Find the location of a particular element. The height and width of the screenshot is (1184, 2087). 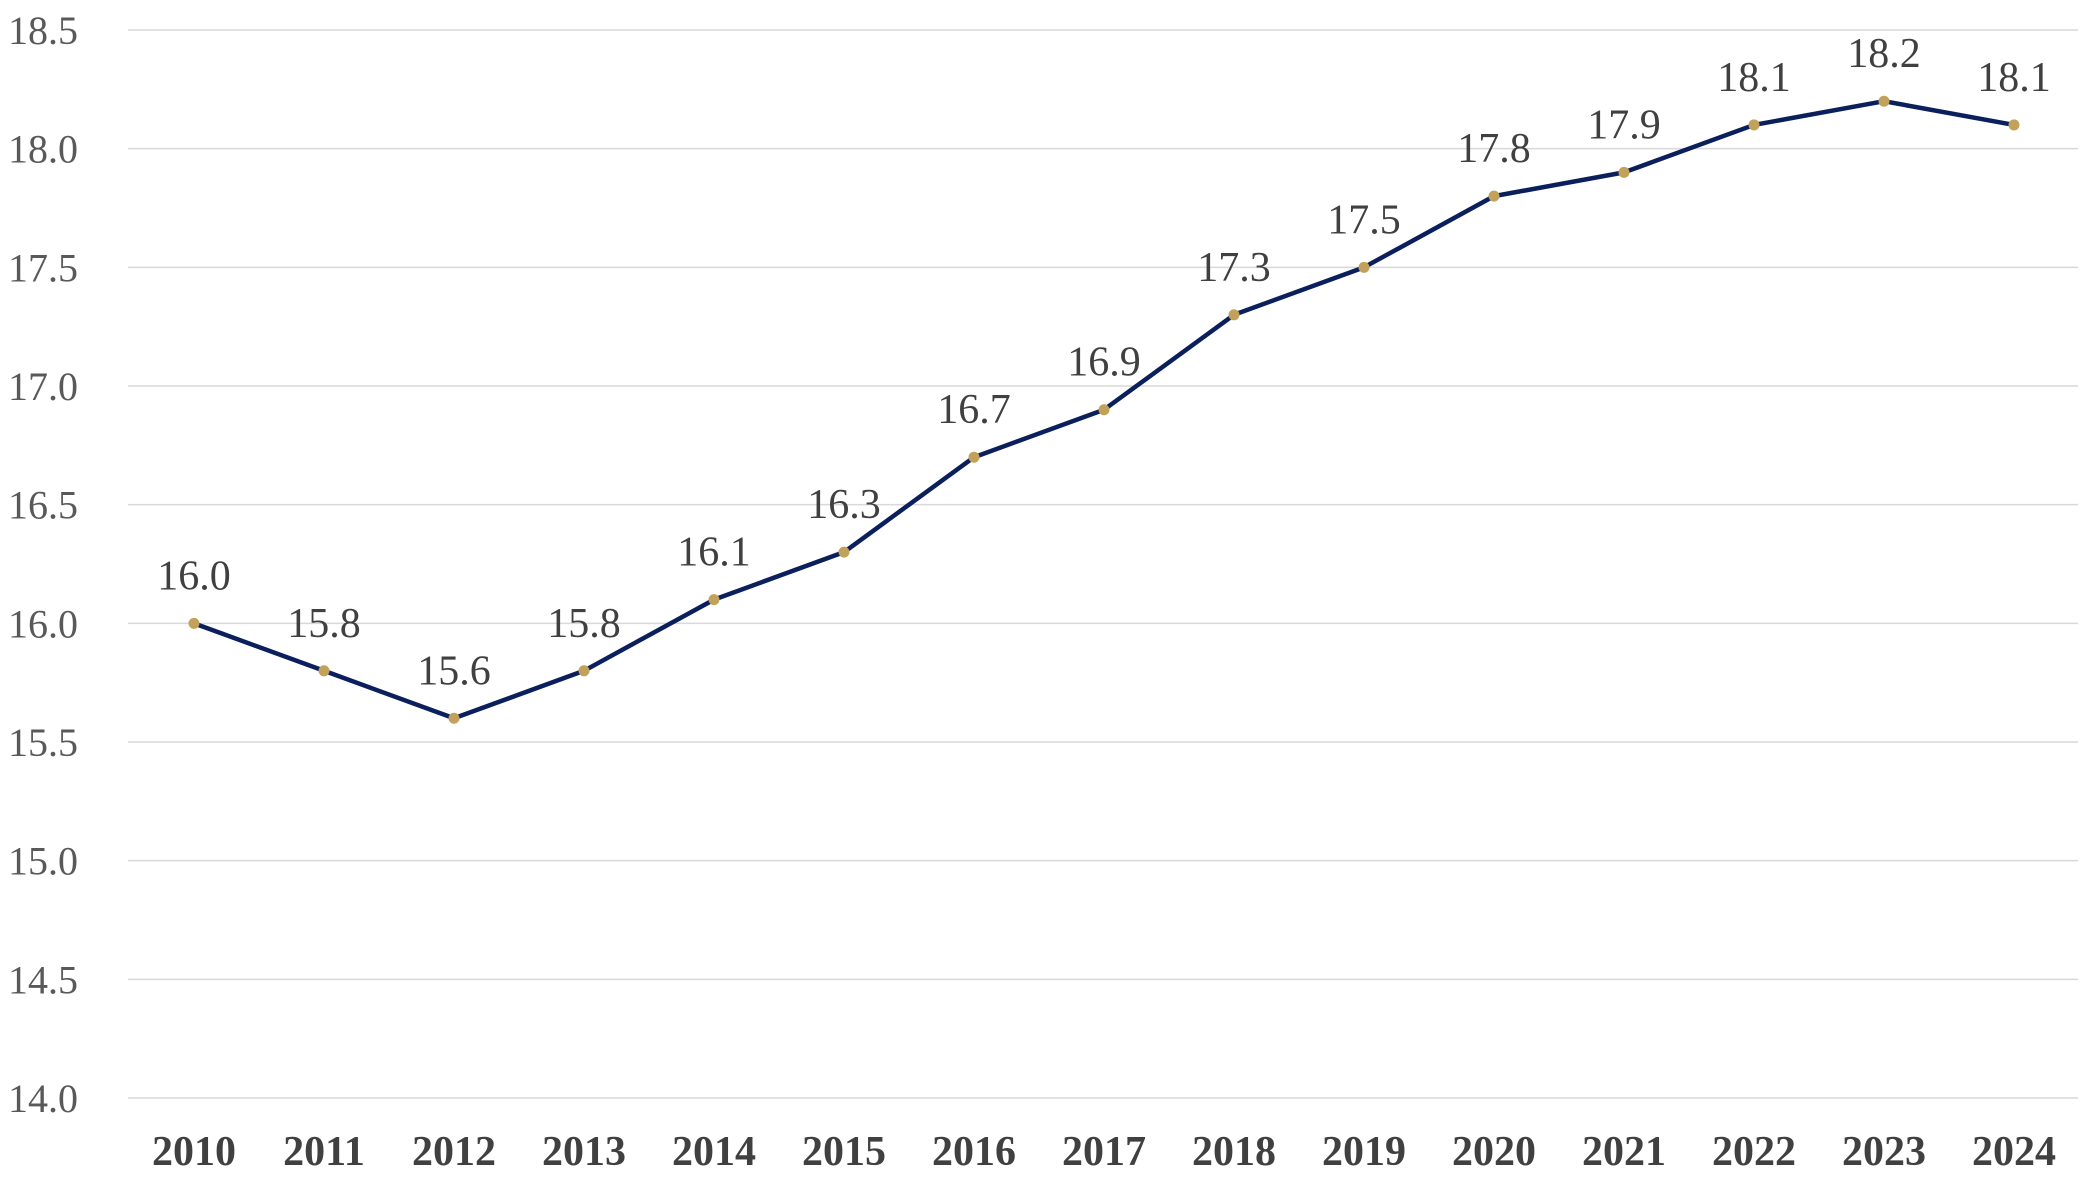

x-tick-label: 2021 is located at coordinates (1624, 1152).